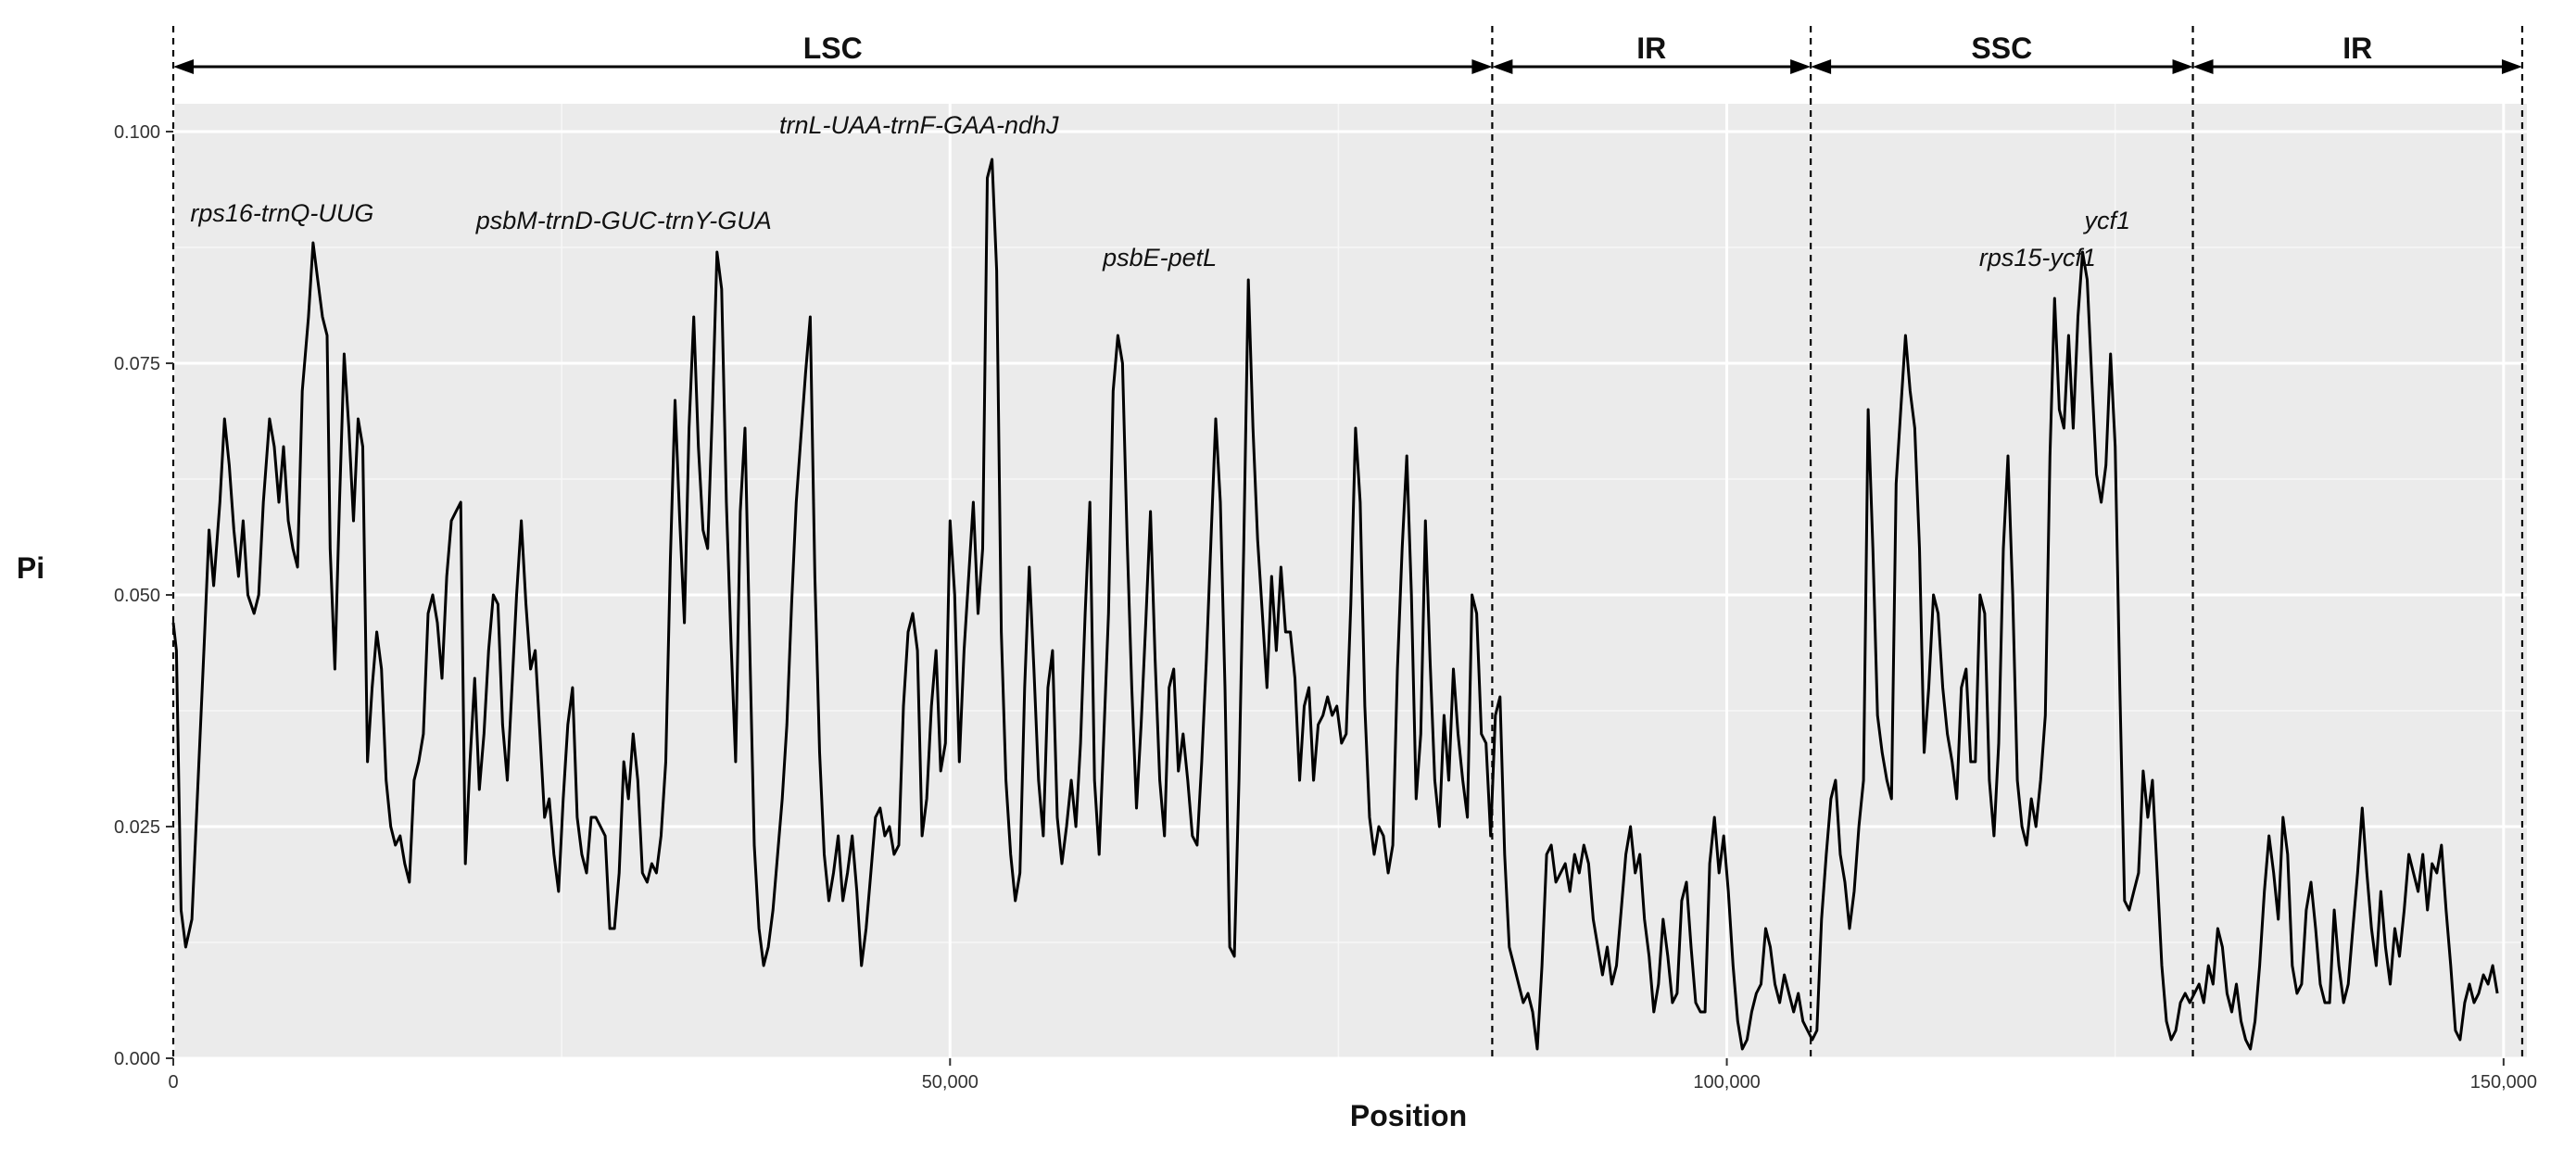 Image resolution: width=2576 pixels, height=1150 pixels. Describe the element at coordinates (623, 220) in the screenshot. I see `peak-annotation: psbM-trnD-GUC-trnY-GUA` at that location.